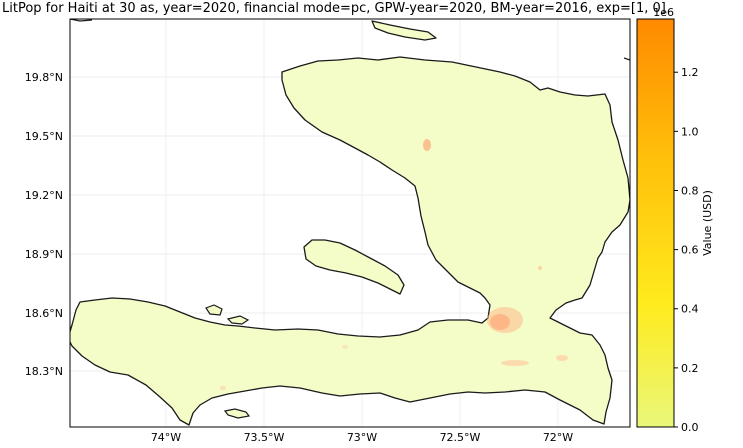 The image size is (743, 448). I want to click on tortuga-island, so click(404, 30).